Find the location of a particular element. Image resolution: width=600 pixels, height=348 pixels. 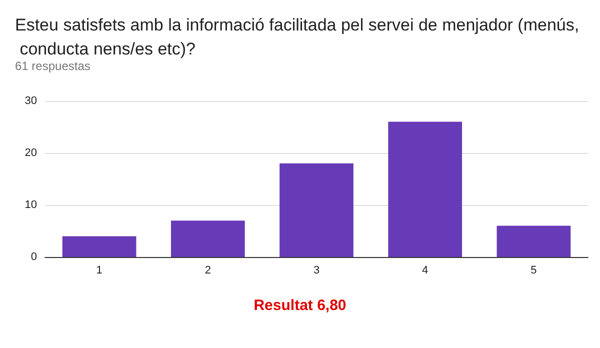

y-tick-label: 0 is located at coordinates (33, 257).